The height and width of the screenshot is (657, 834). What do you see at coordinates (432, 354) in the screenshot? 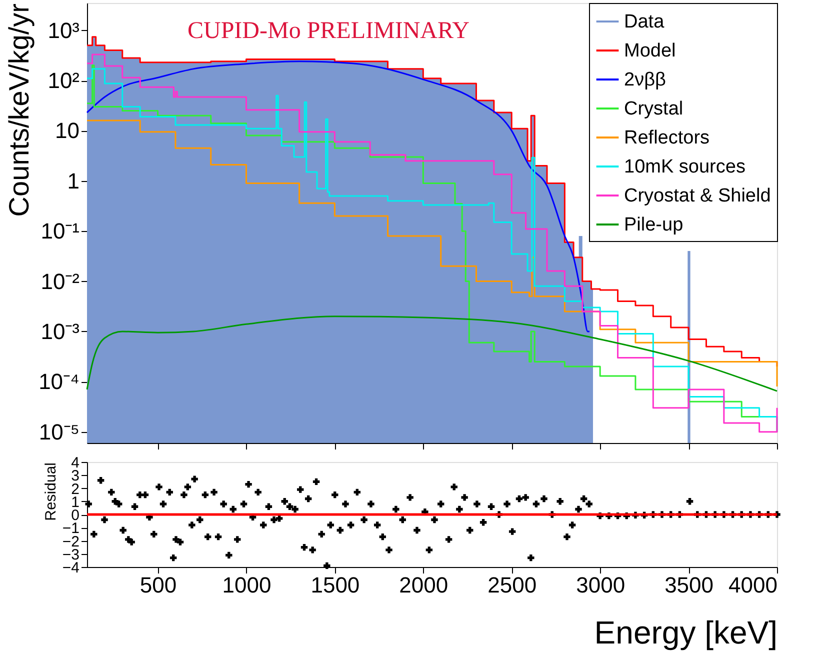
I see `line-series` at bounding box center [432, 354].